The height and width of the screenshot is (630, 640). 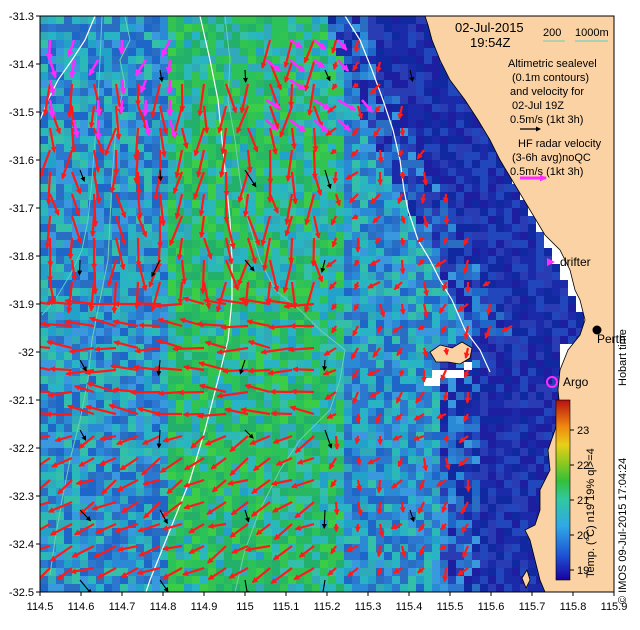 I want to click on imos-credit: © IMOS 09-Jul-2015 17:04:24, so click(x=623, y=531).